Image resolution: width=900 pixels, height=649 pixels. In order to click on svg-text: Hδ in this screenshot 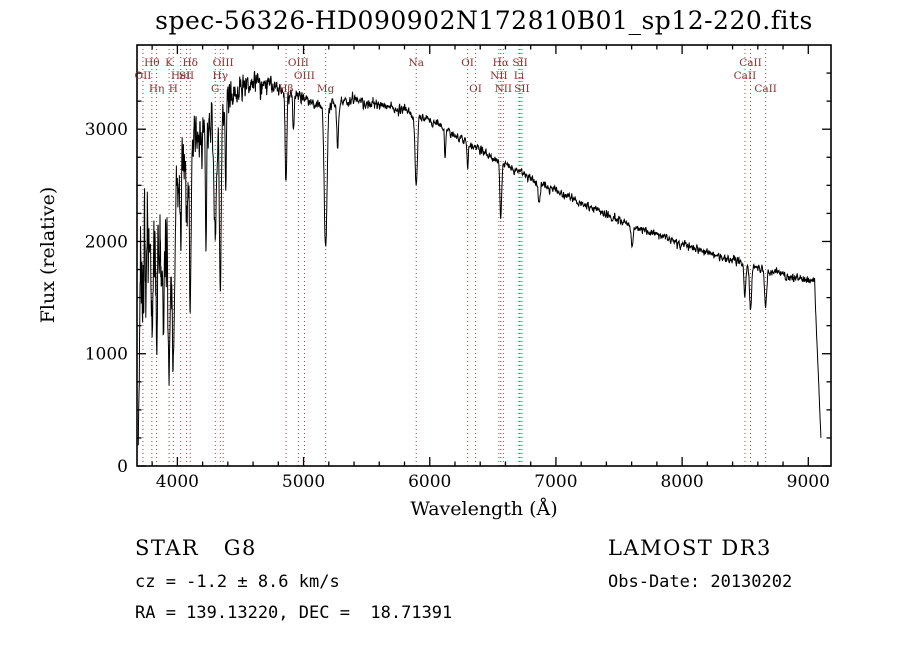, I will do `click(190, 63)`.